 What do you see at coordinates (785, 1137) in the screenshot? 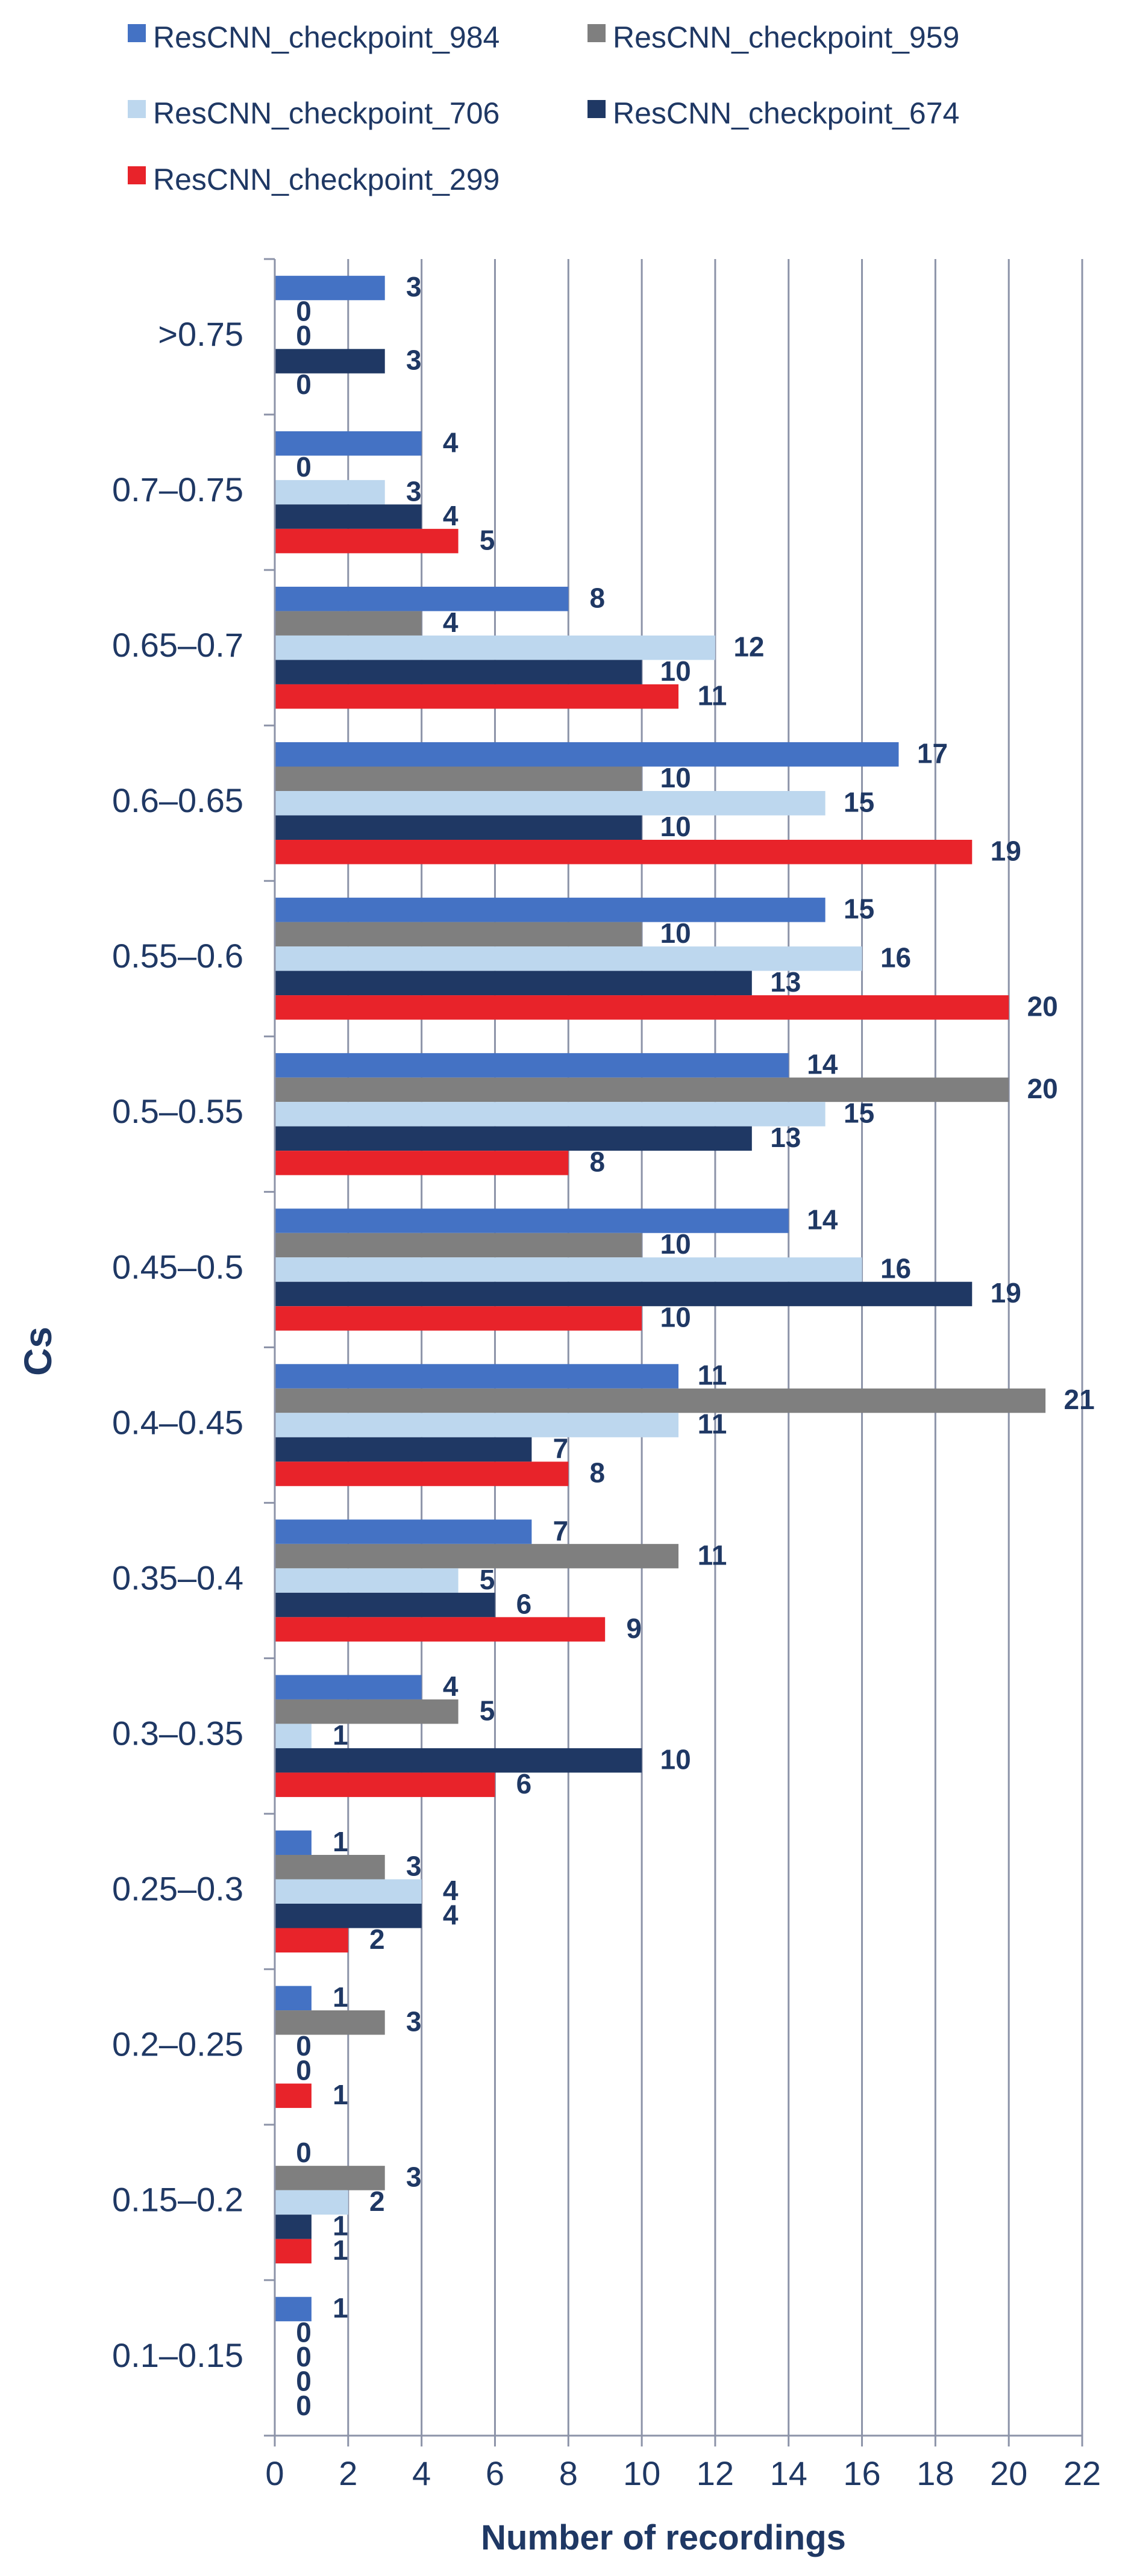
I see `bar-value-label-6-4: 13` at bounding box center [785, 1137].